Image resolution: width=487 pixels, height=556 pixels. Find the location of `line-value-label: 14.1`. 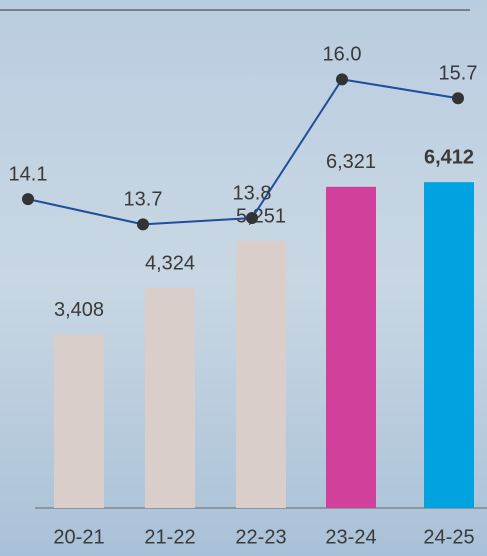

line-value-label: 14.1 is located at coordinates (28, 174).